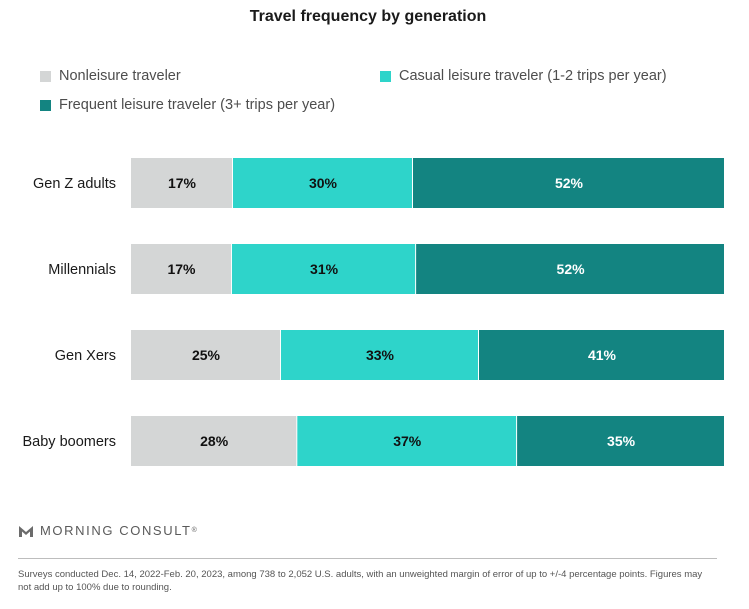 This screenshot has height=609, width=749. I want to click on brand-registered-mark: ®, so click(194, 530).